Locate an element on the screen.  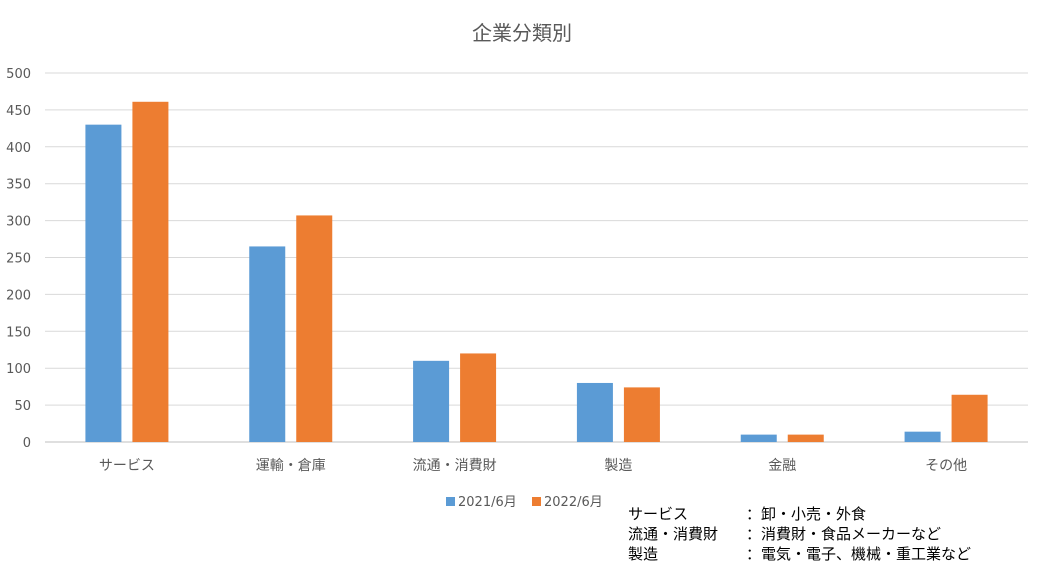
y-tick-label: 400 is located at coordinates (18, 148).